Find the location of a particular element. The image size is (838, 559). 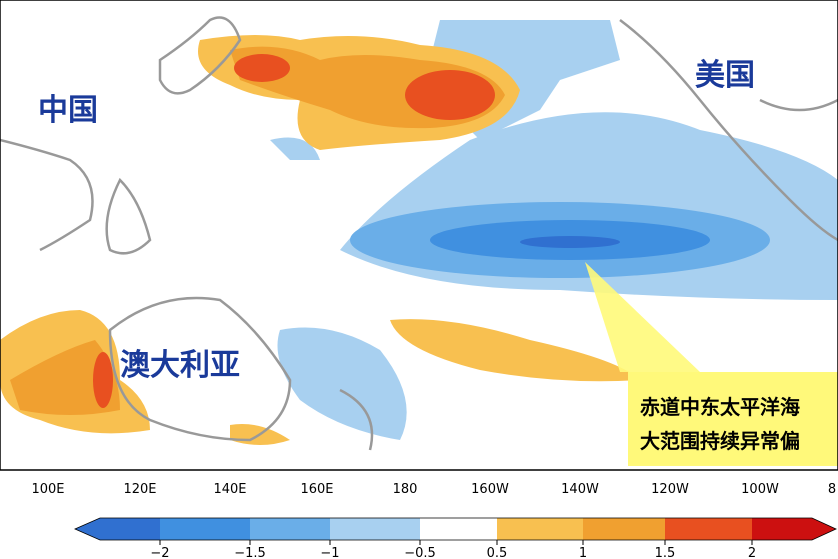

colorbar-label: 1 is located at coordinates (583, 552).